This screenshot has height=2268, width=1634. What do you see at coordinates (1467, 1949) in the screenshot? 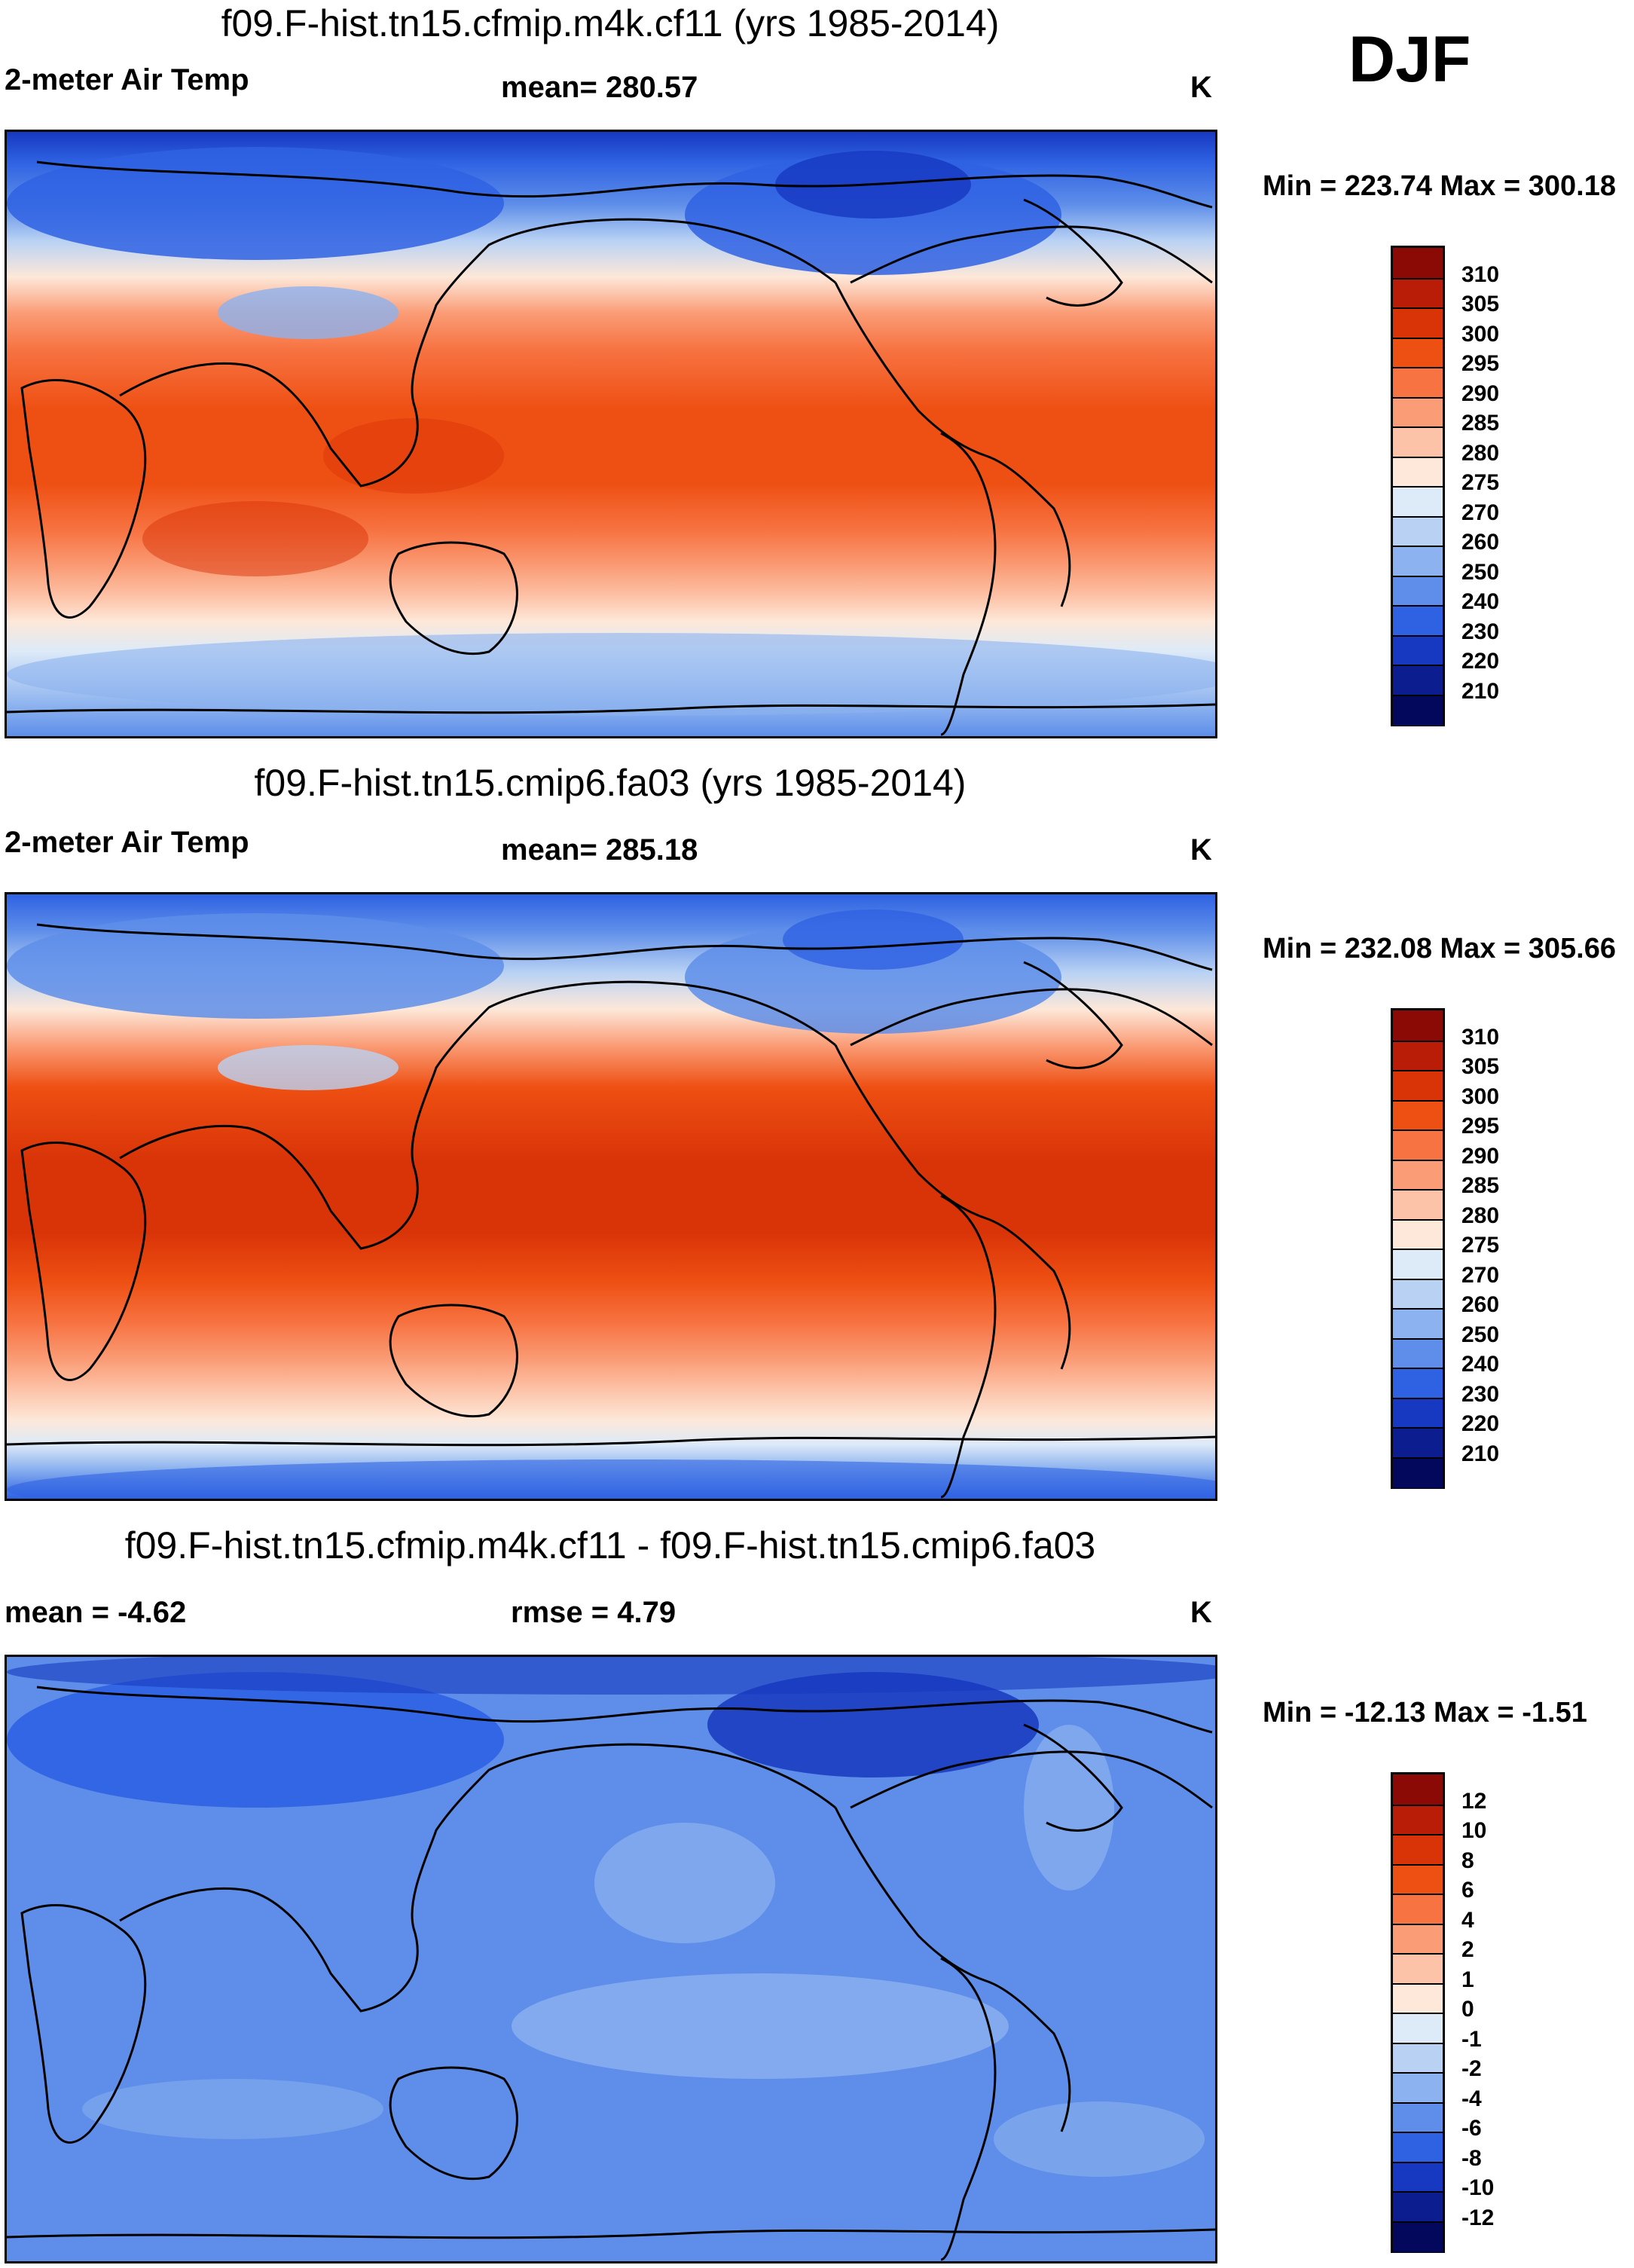
I see `colorbar-tick-label: 2` at bounding box center [1467, 1949].